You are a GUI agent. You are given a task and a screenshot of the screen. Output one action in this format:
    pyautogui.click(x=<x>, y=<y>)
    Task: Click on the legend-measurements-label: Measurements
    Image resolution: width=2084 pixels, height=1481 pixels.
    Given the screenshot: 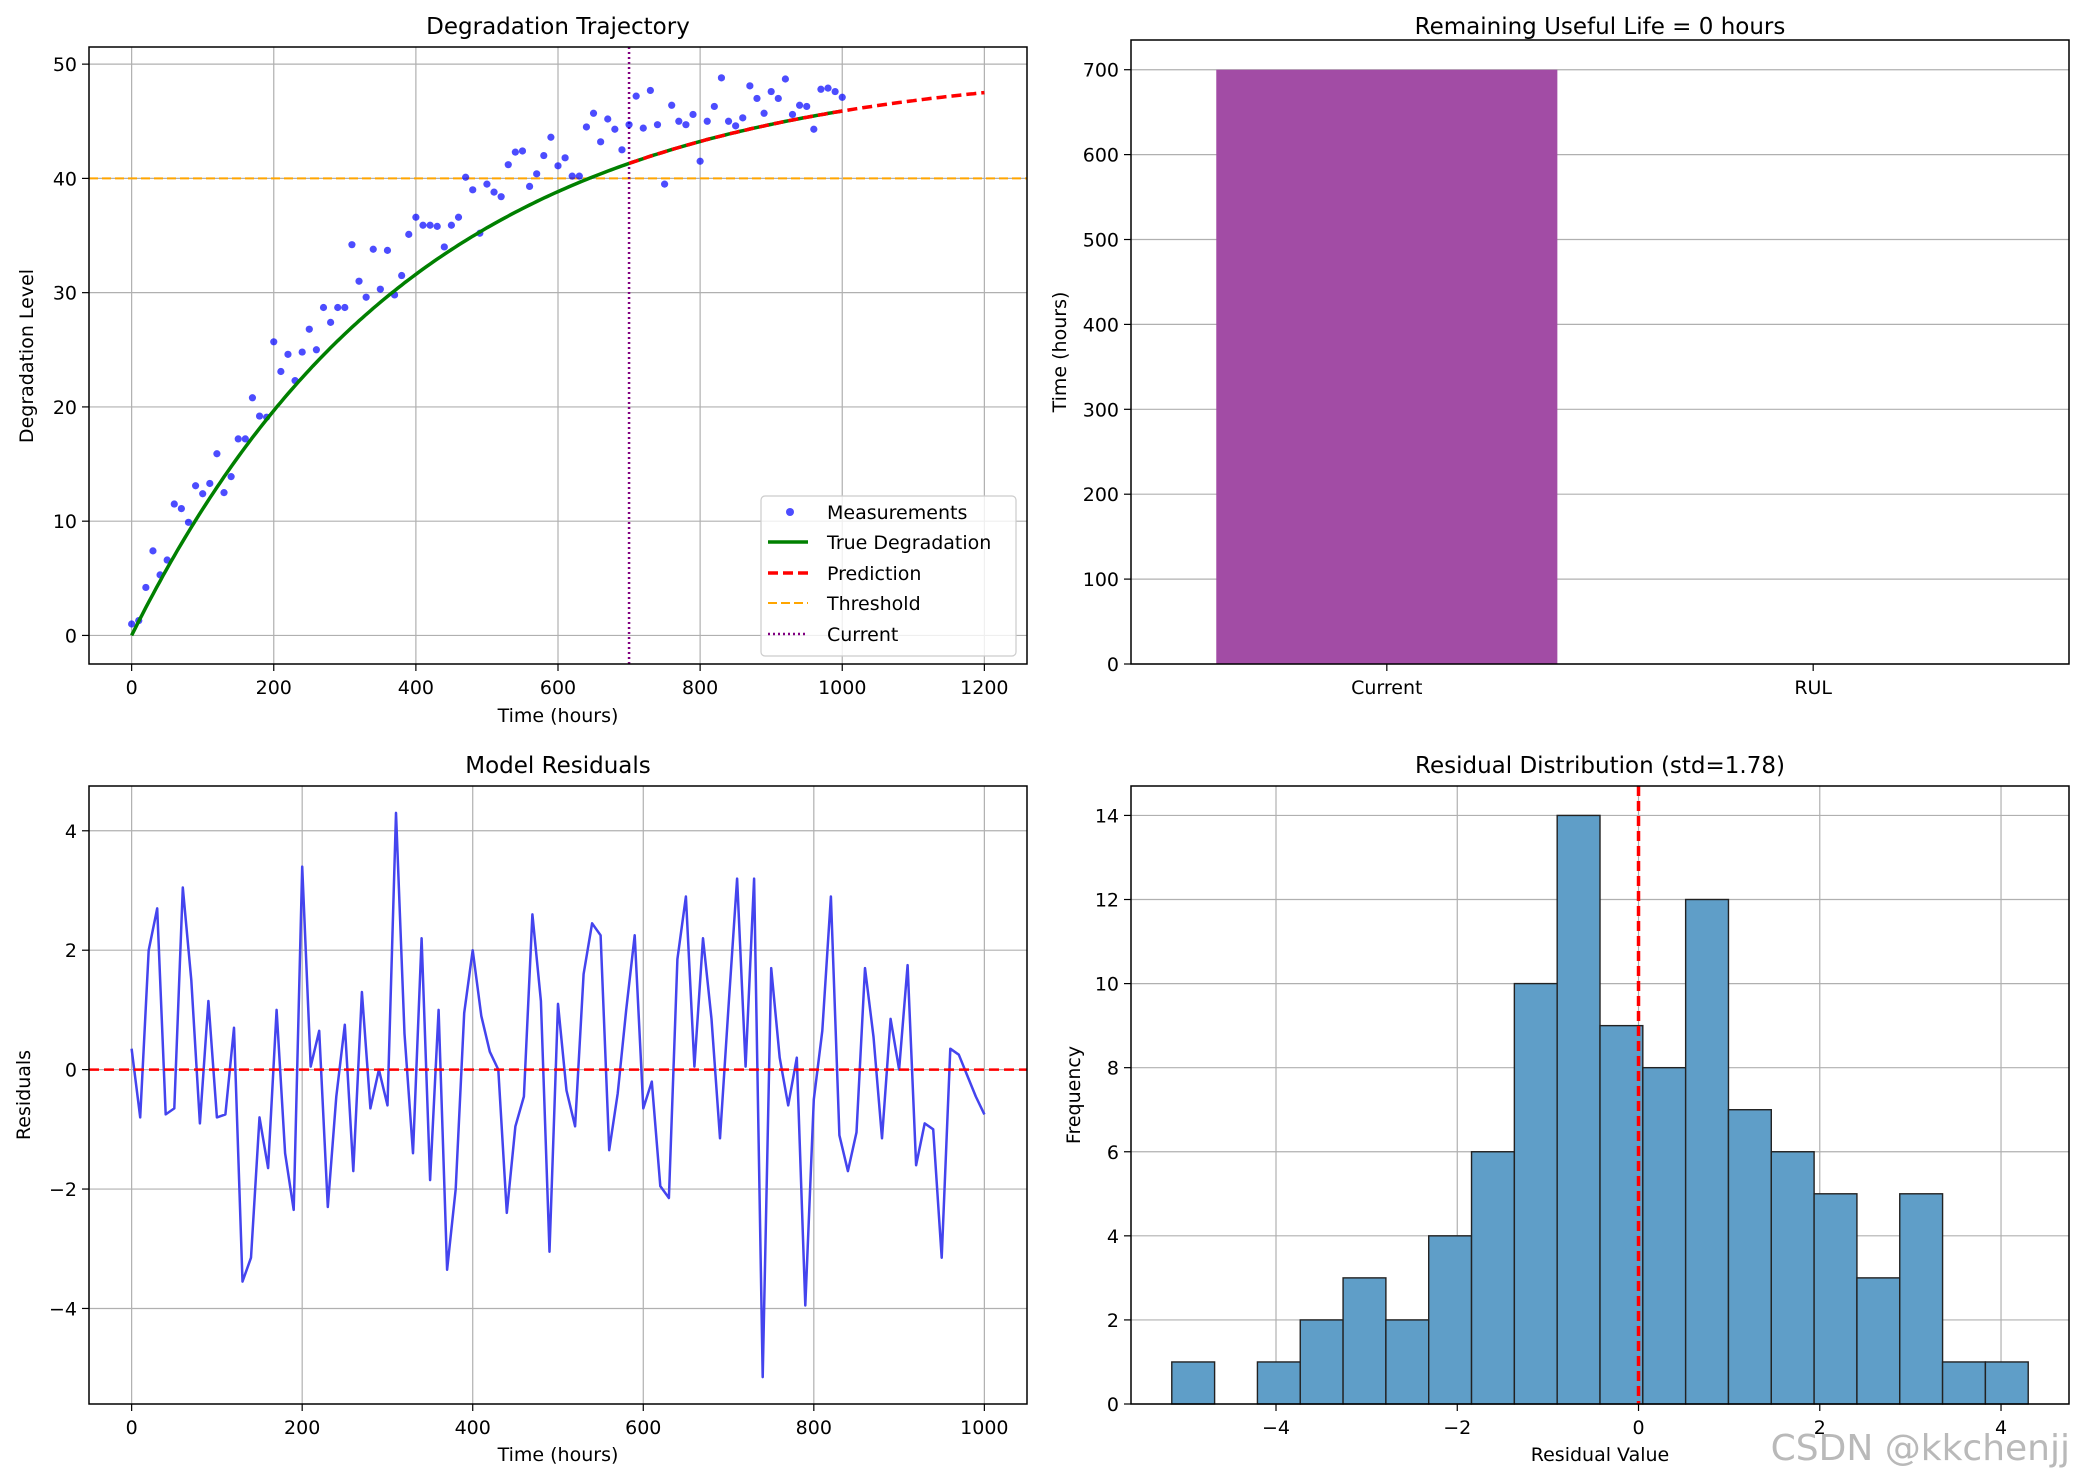 What is the action you would take?
    pyautogui.click(x=897, y=513)
    